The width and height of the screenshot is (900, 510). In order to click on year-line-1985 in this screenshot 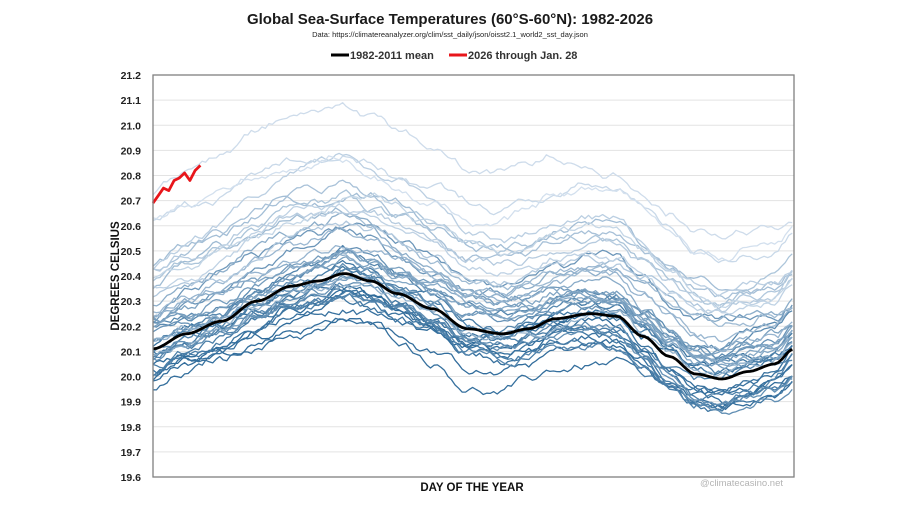, I will do `click(472, 362)`.